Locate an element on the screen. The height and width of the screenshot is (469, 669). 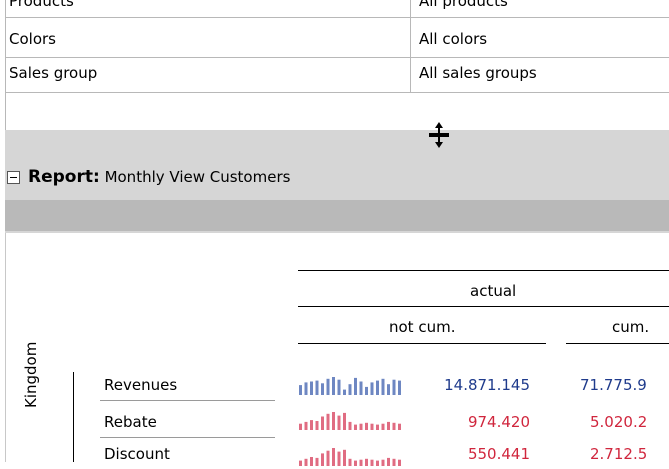
filter-label: Colors is located at coordinates (32, 39).